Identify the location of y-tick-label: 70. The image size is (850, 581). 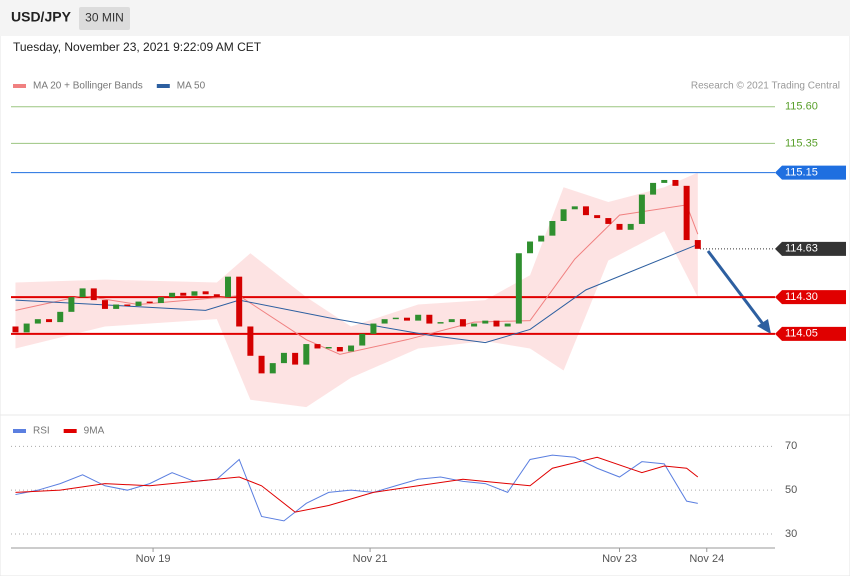
(791, 446).